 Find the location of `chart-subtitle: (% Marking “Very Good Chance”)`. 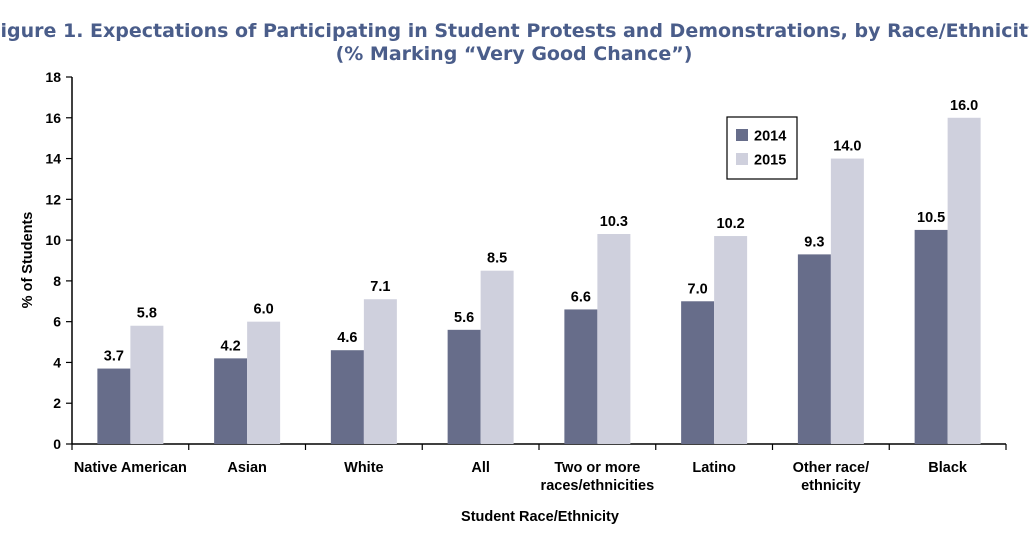

chart-subtitle: (% Marking “Very Good Chance”) is located at coordinates (514, 54).